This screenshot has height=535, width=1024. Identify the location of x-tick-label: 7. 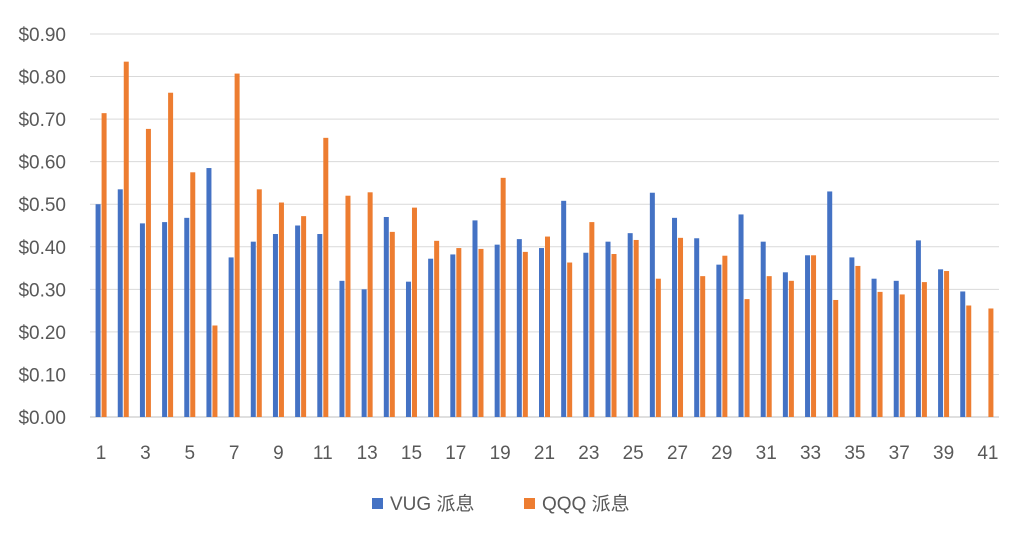
(234, 453).